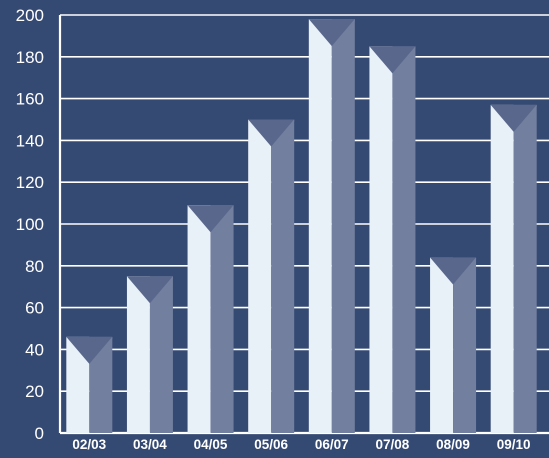 This screenshot has width=549, height=458. Describe the element at coordinates (34, 266) in the screenshot. I see `y-tick-label: 80` at that location.